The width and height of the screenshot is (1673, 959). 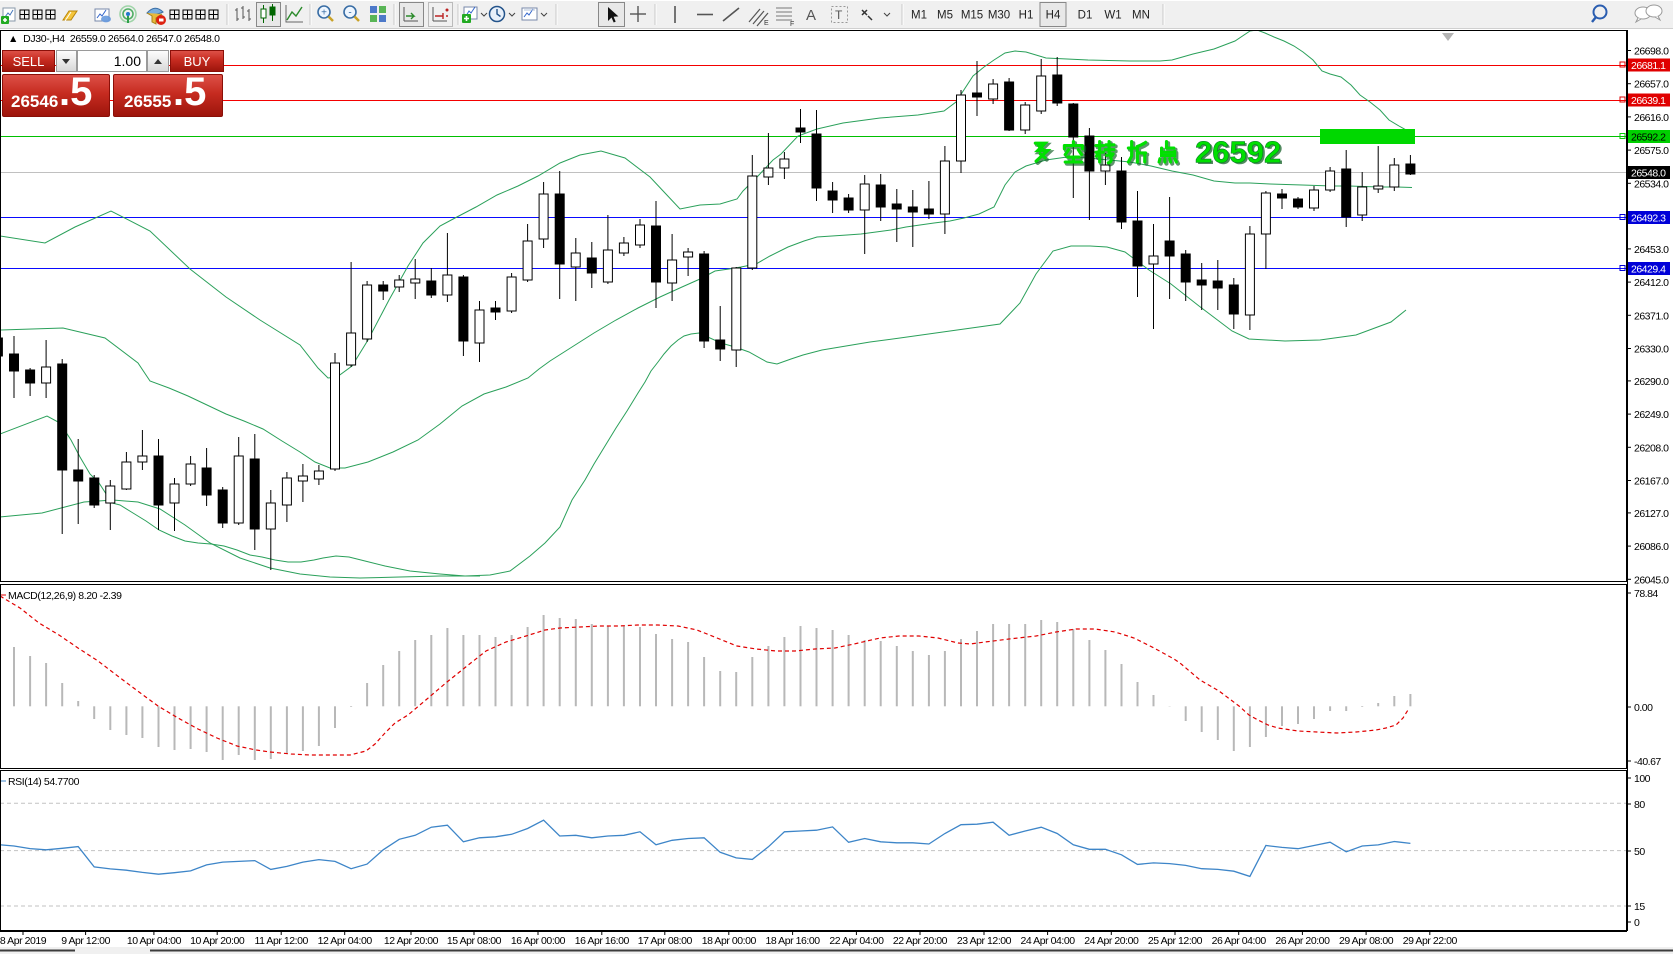 I want to click on svg-text: 26127.0, so click(x=1651, y=514).